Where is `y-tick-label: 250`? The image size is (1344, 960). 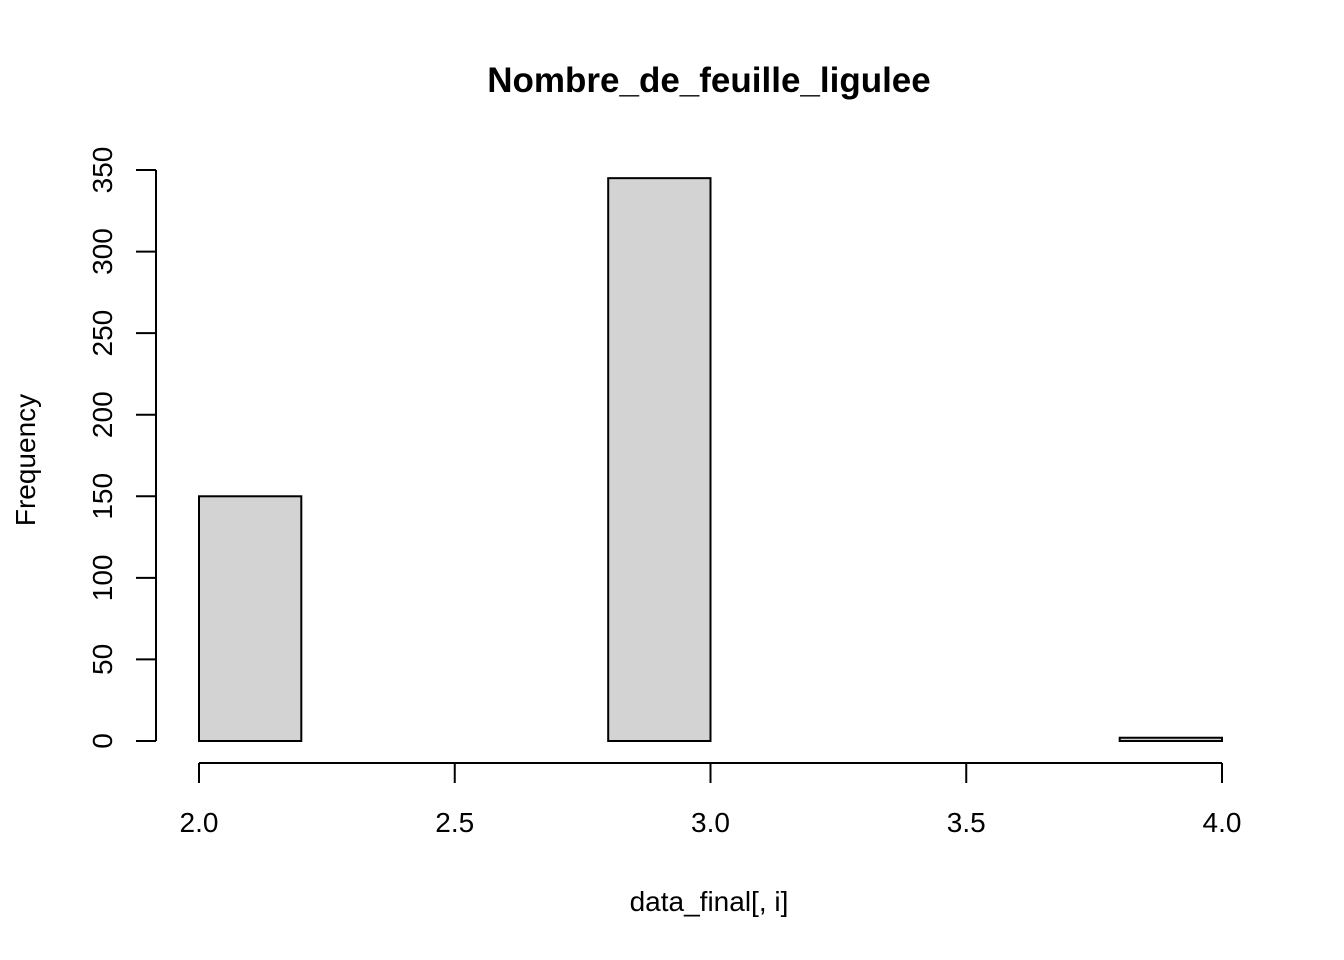
y-tick-label: 250 is located at coordinates (102, 333).